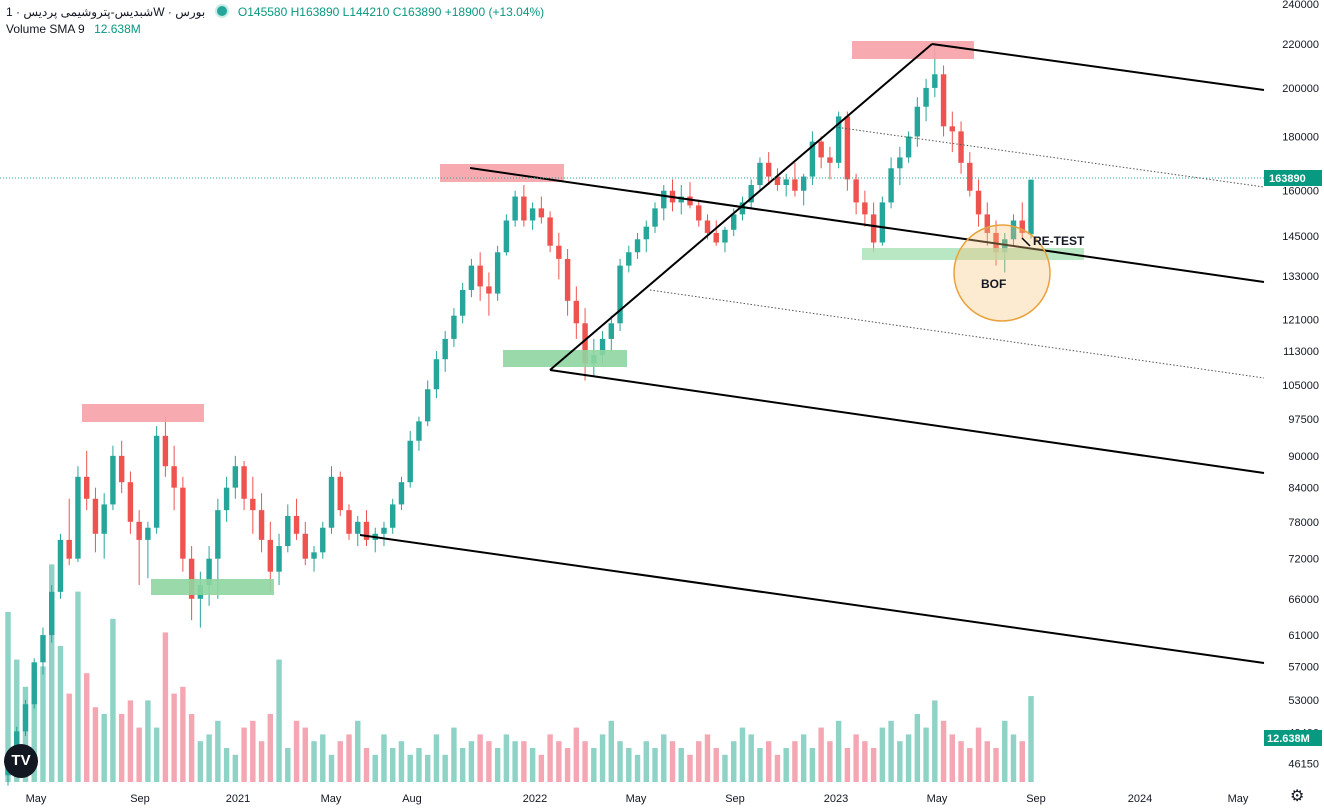 The width and height of the screenshot is (1324, 808). I want to click on price-axis-tick: 72000, so click(1303, 560).